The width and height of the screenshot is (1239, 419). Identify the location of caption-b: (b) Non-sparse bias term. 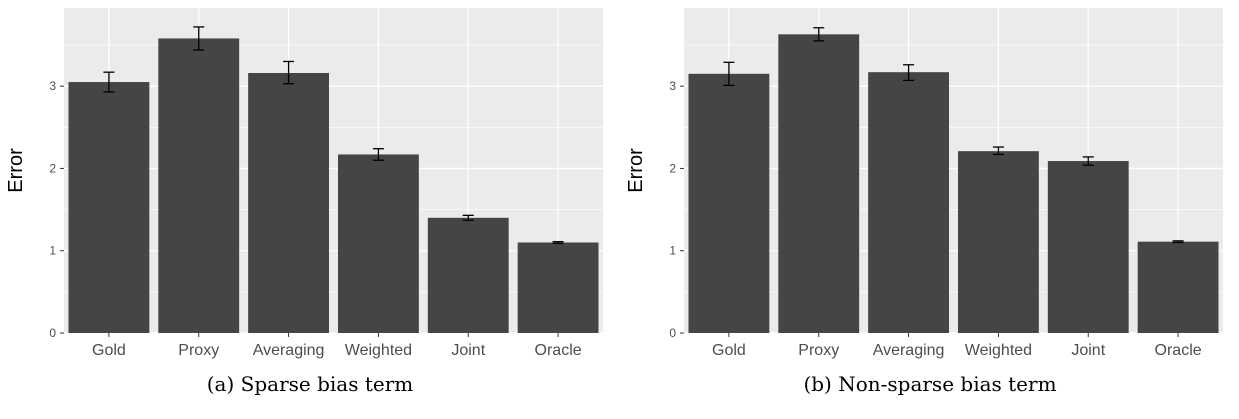
(930, 384).